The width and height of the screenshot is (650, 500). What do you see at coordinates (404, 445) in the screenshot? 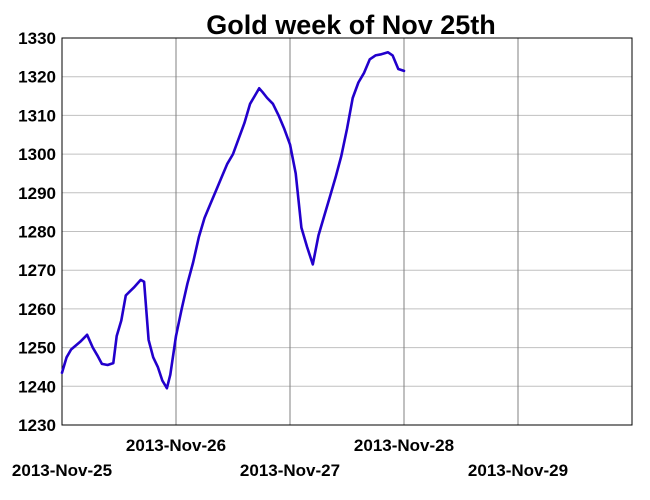
I see `x-tick-label: 2013-Nov-28` at bounding box center [404, 445].